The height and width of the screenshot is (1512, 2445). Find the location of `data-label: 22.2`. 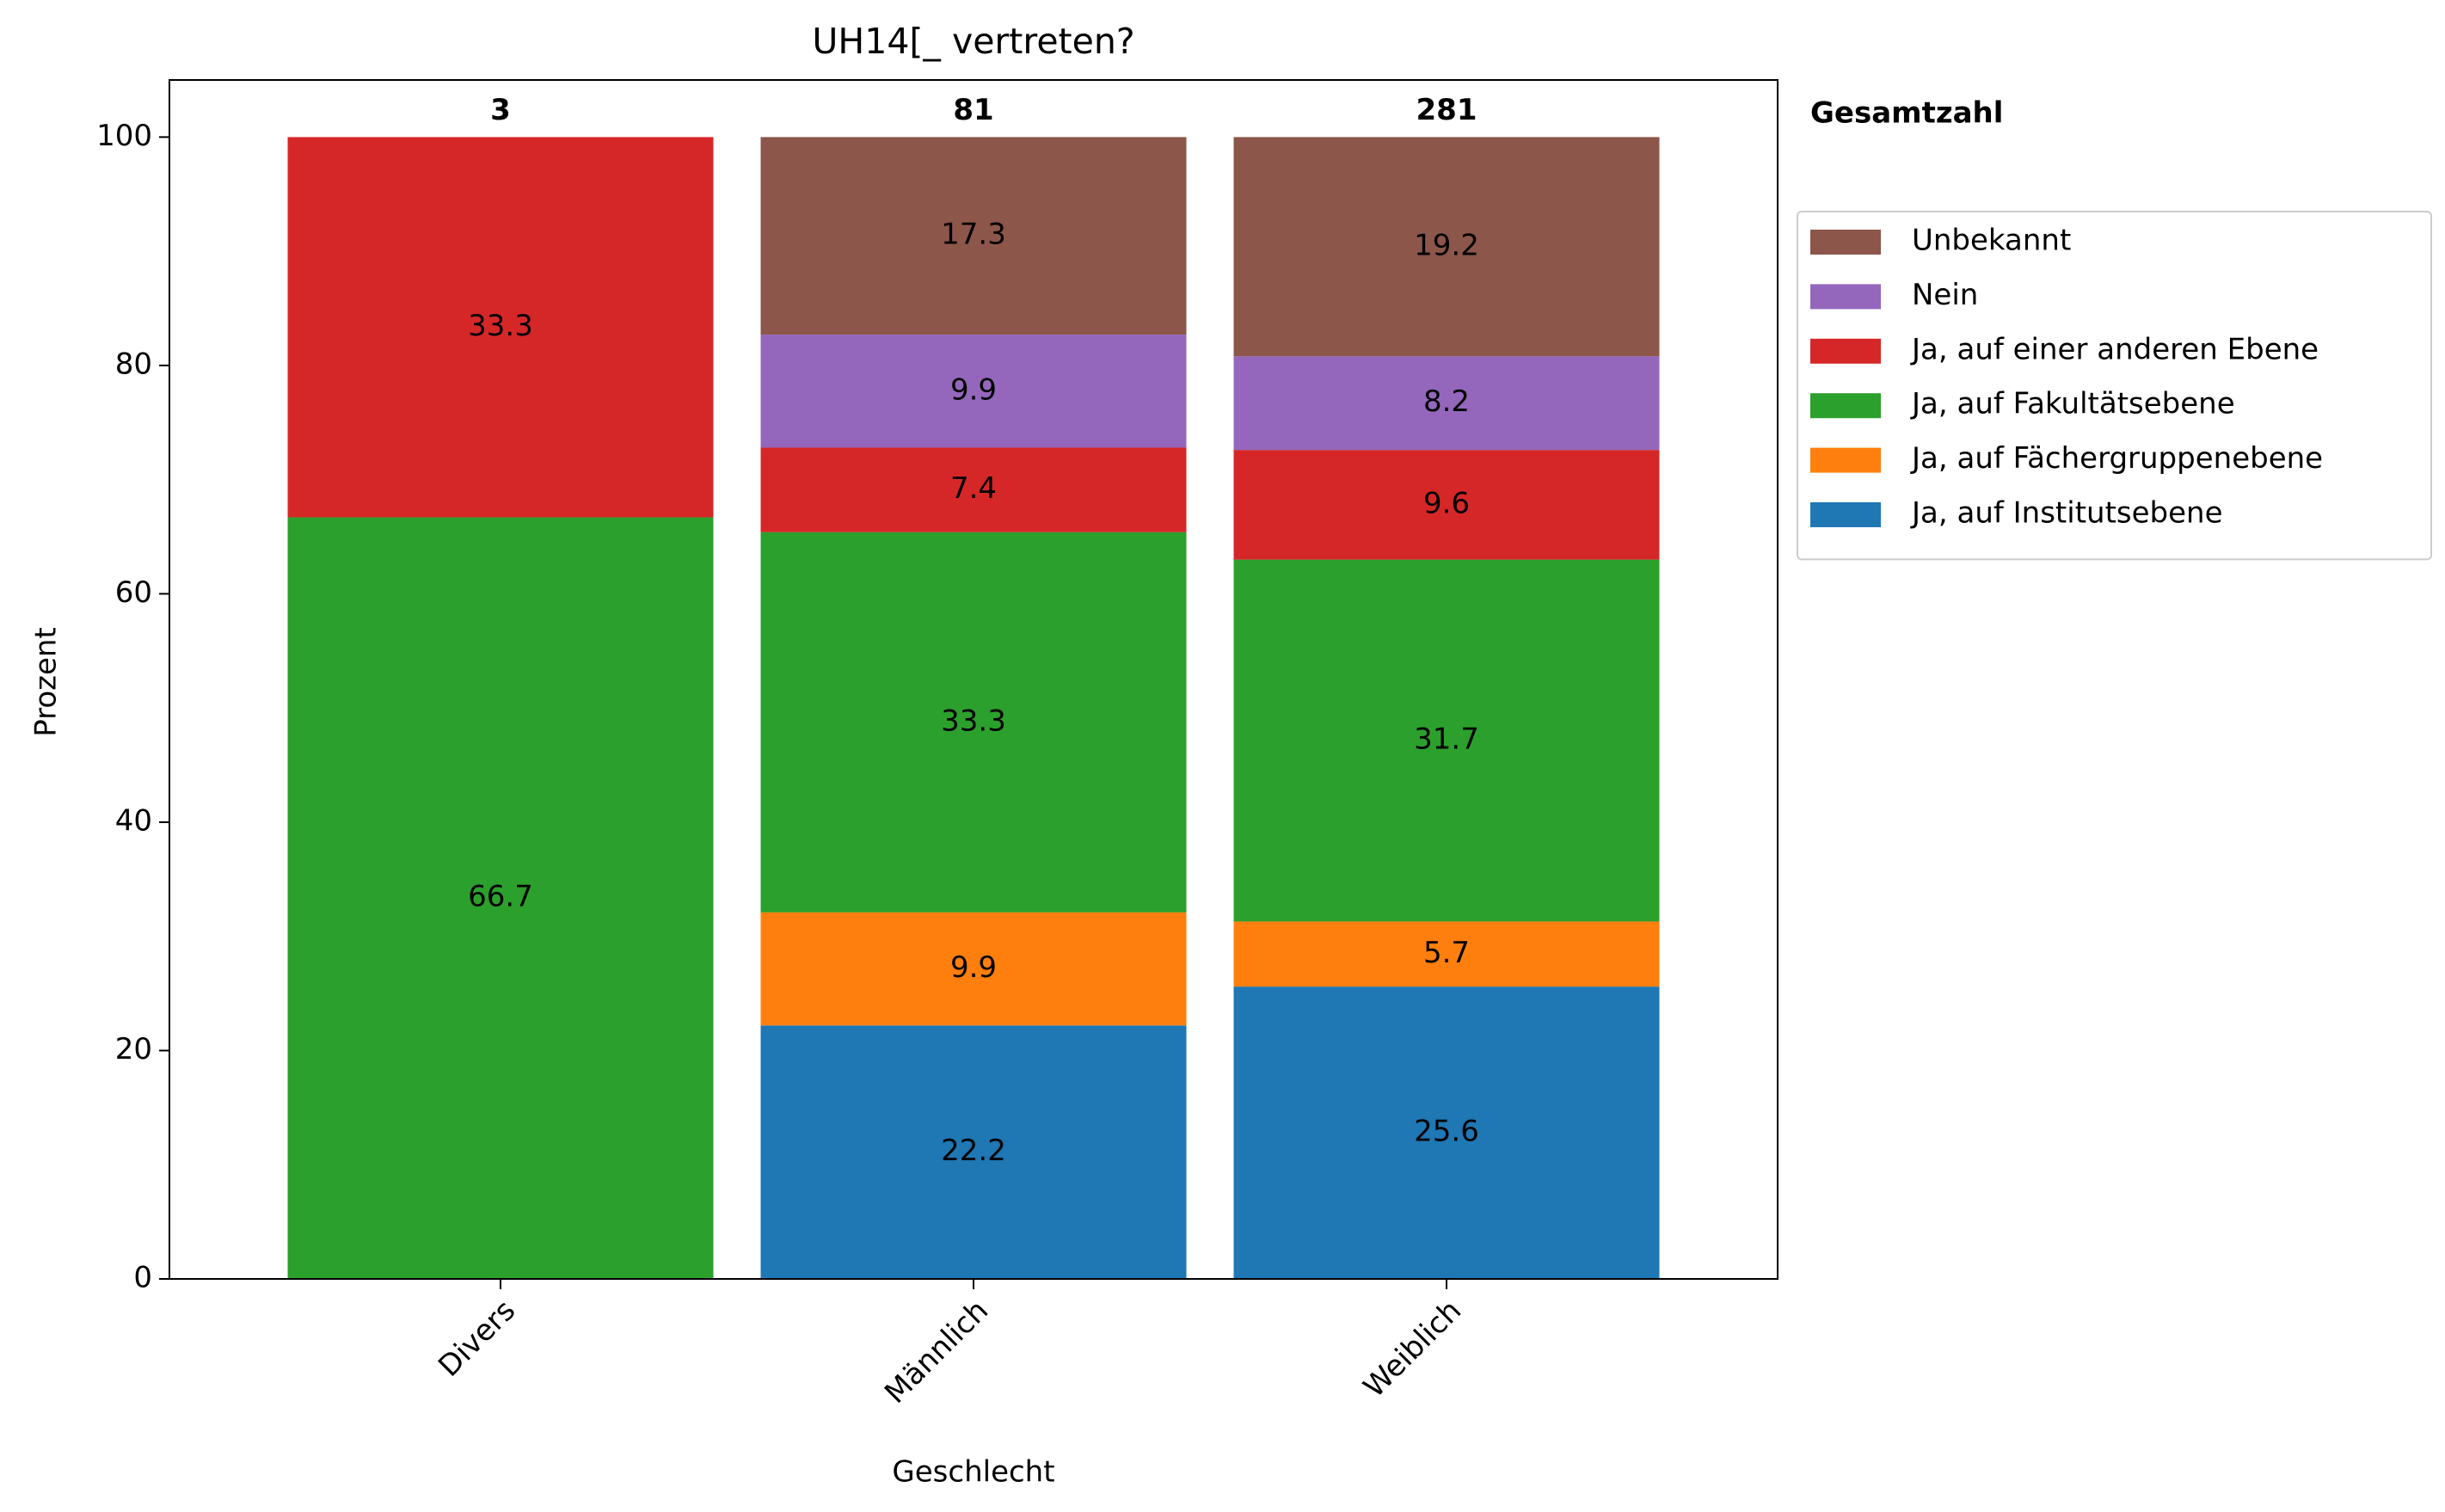

data-label: 22.2 is located at coordinates (973, 1151).